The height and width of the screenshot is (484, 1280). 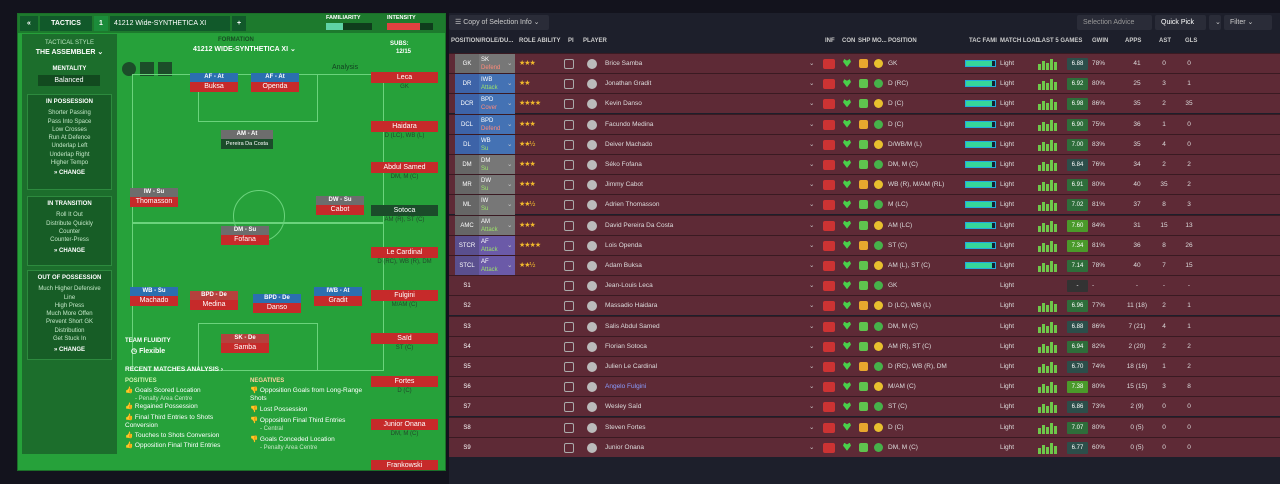 What do you see at coordinates (245, 344) in the screenshot?
I see `pitch-player-card: SK - De Samba` at bounding box center [245, 344].